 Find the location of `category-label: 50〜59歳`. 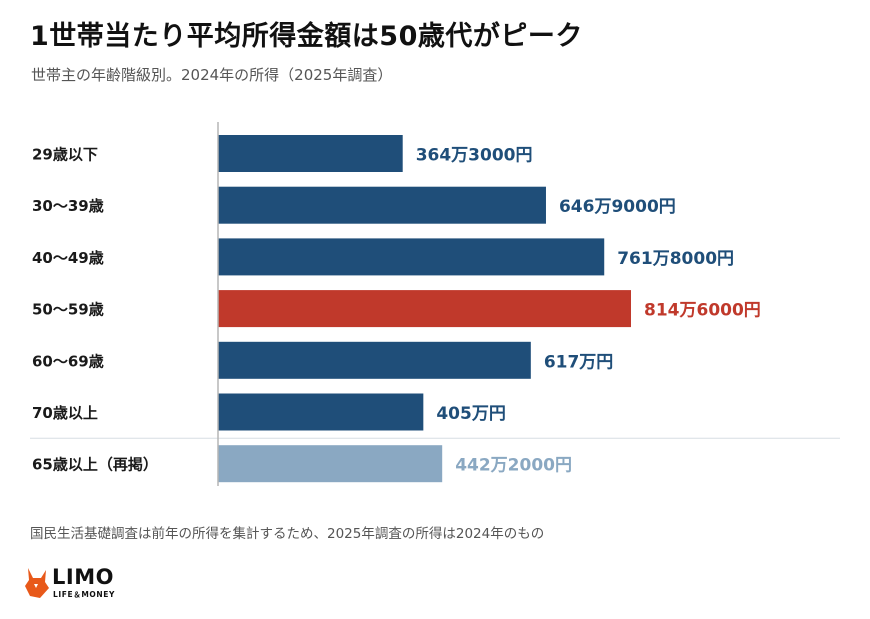

category-label: 50〜59歳 is located at coordinates (68, 310).